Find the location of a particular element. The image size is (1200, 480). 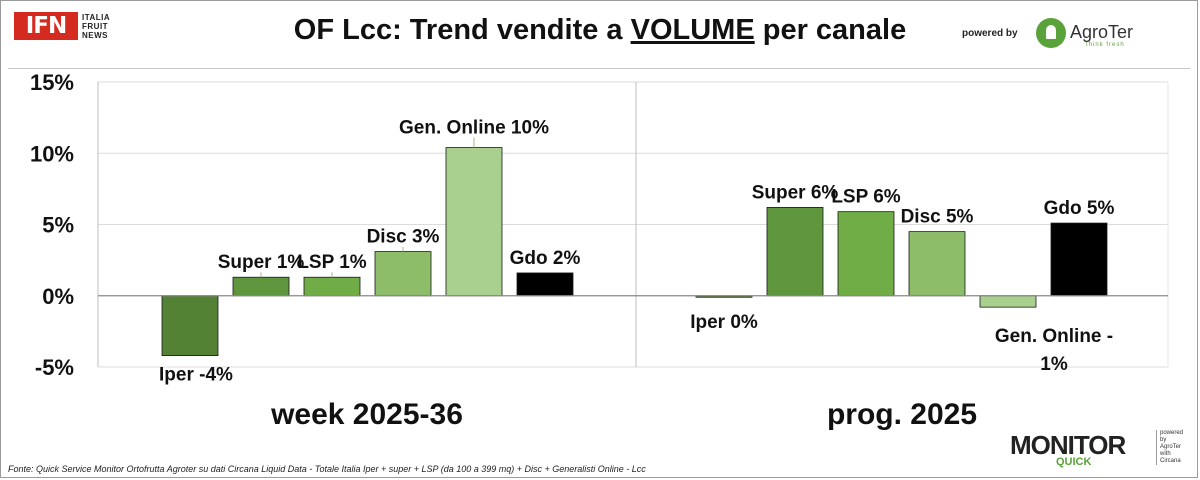

title-suffix: per canale is located at coordinates (830, 30).